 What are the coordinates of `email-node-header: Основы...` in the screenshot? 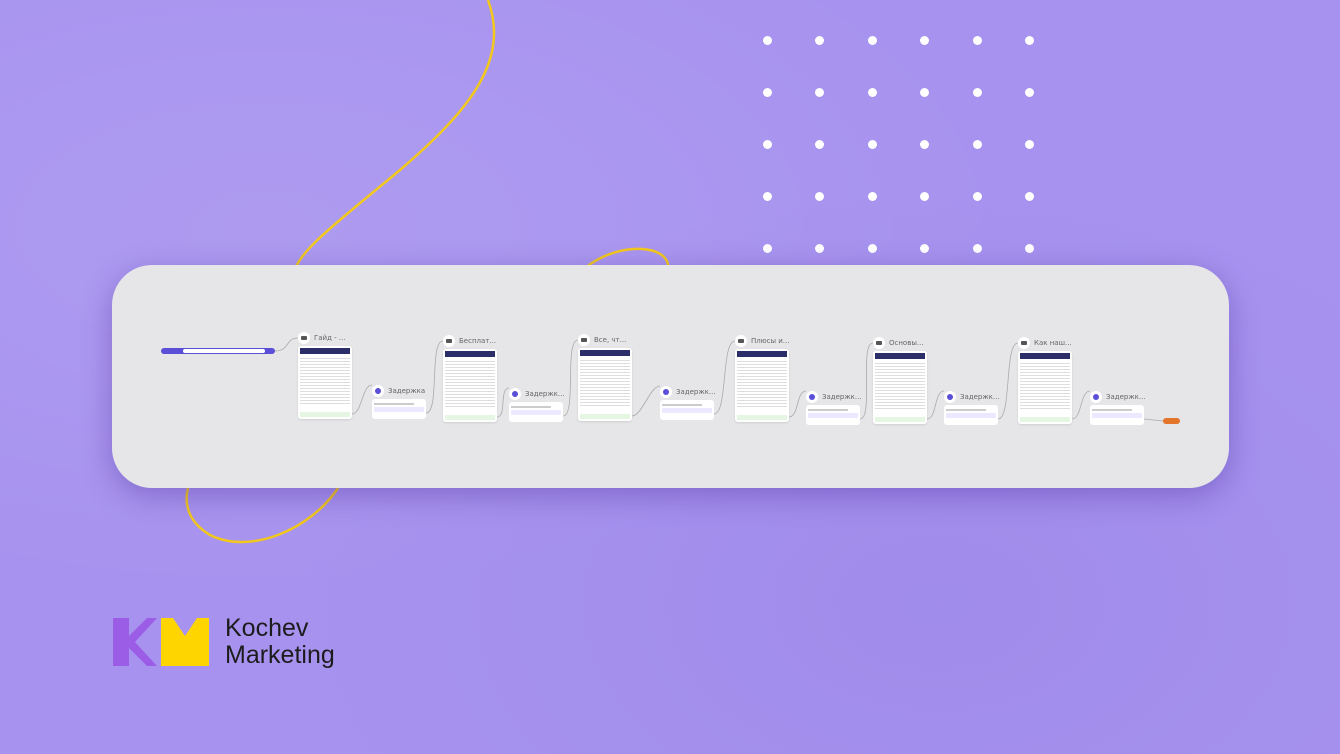 It's located at (898, 343).